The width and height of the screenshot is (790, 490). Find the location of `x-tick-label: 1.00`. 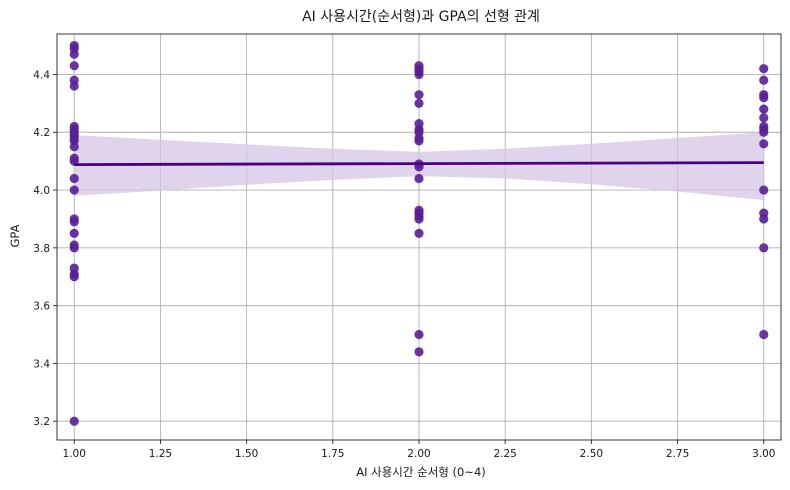

x-tick-label: 1.00 is located at coordinates (74, 454).